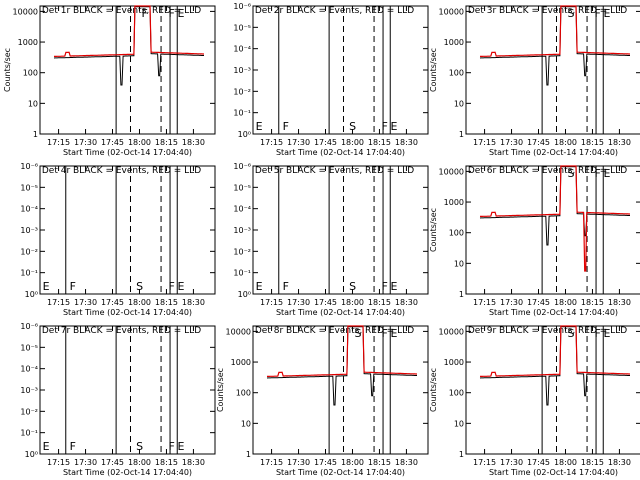  Describe the element at coordinates (334, 331) in the screenshot. I see `panel-title: Det 8r BLACK = Events, RED = LLD` at that location.